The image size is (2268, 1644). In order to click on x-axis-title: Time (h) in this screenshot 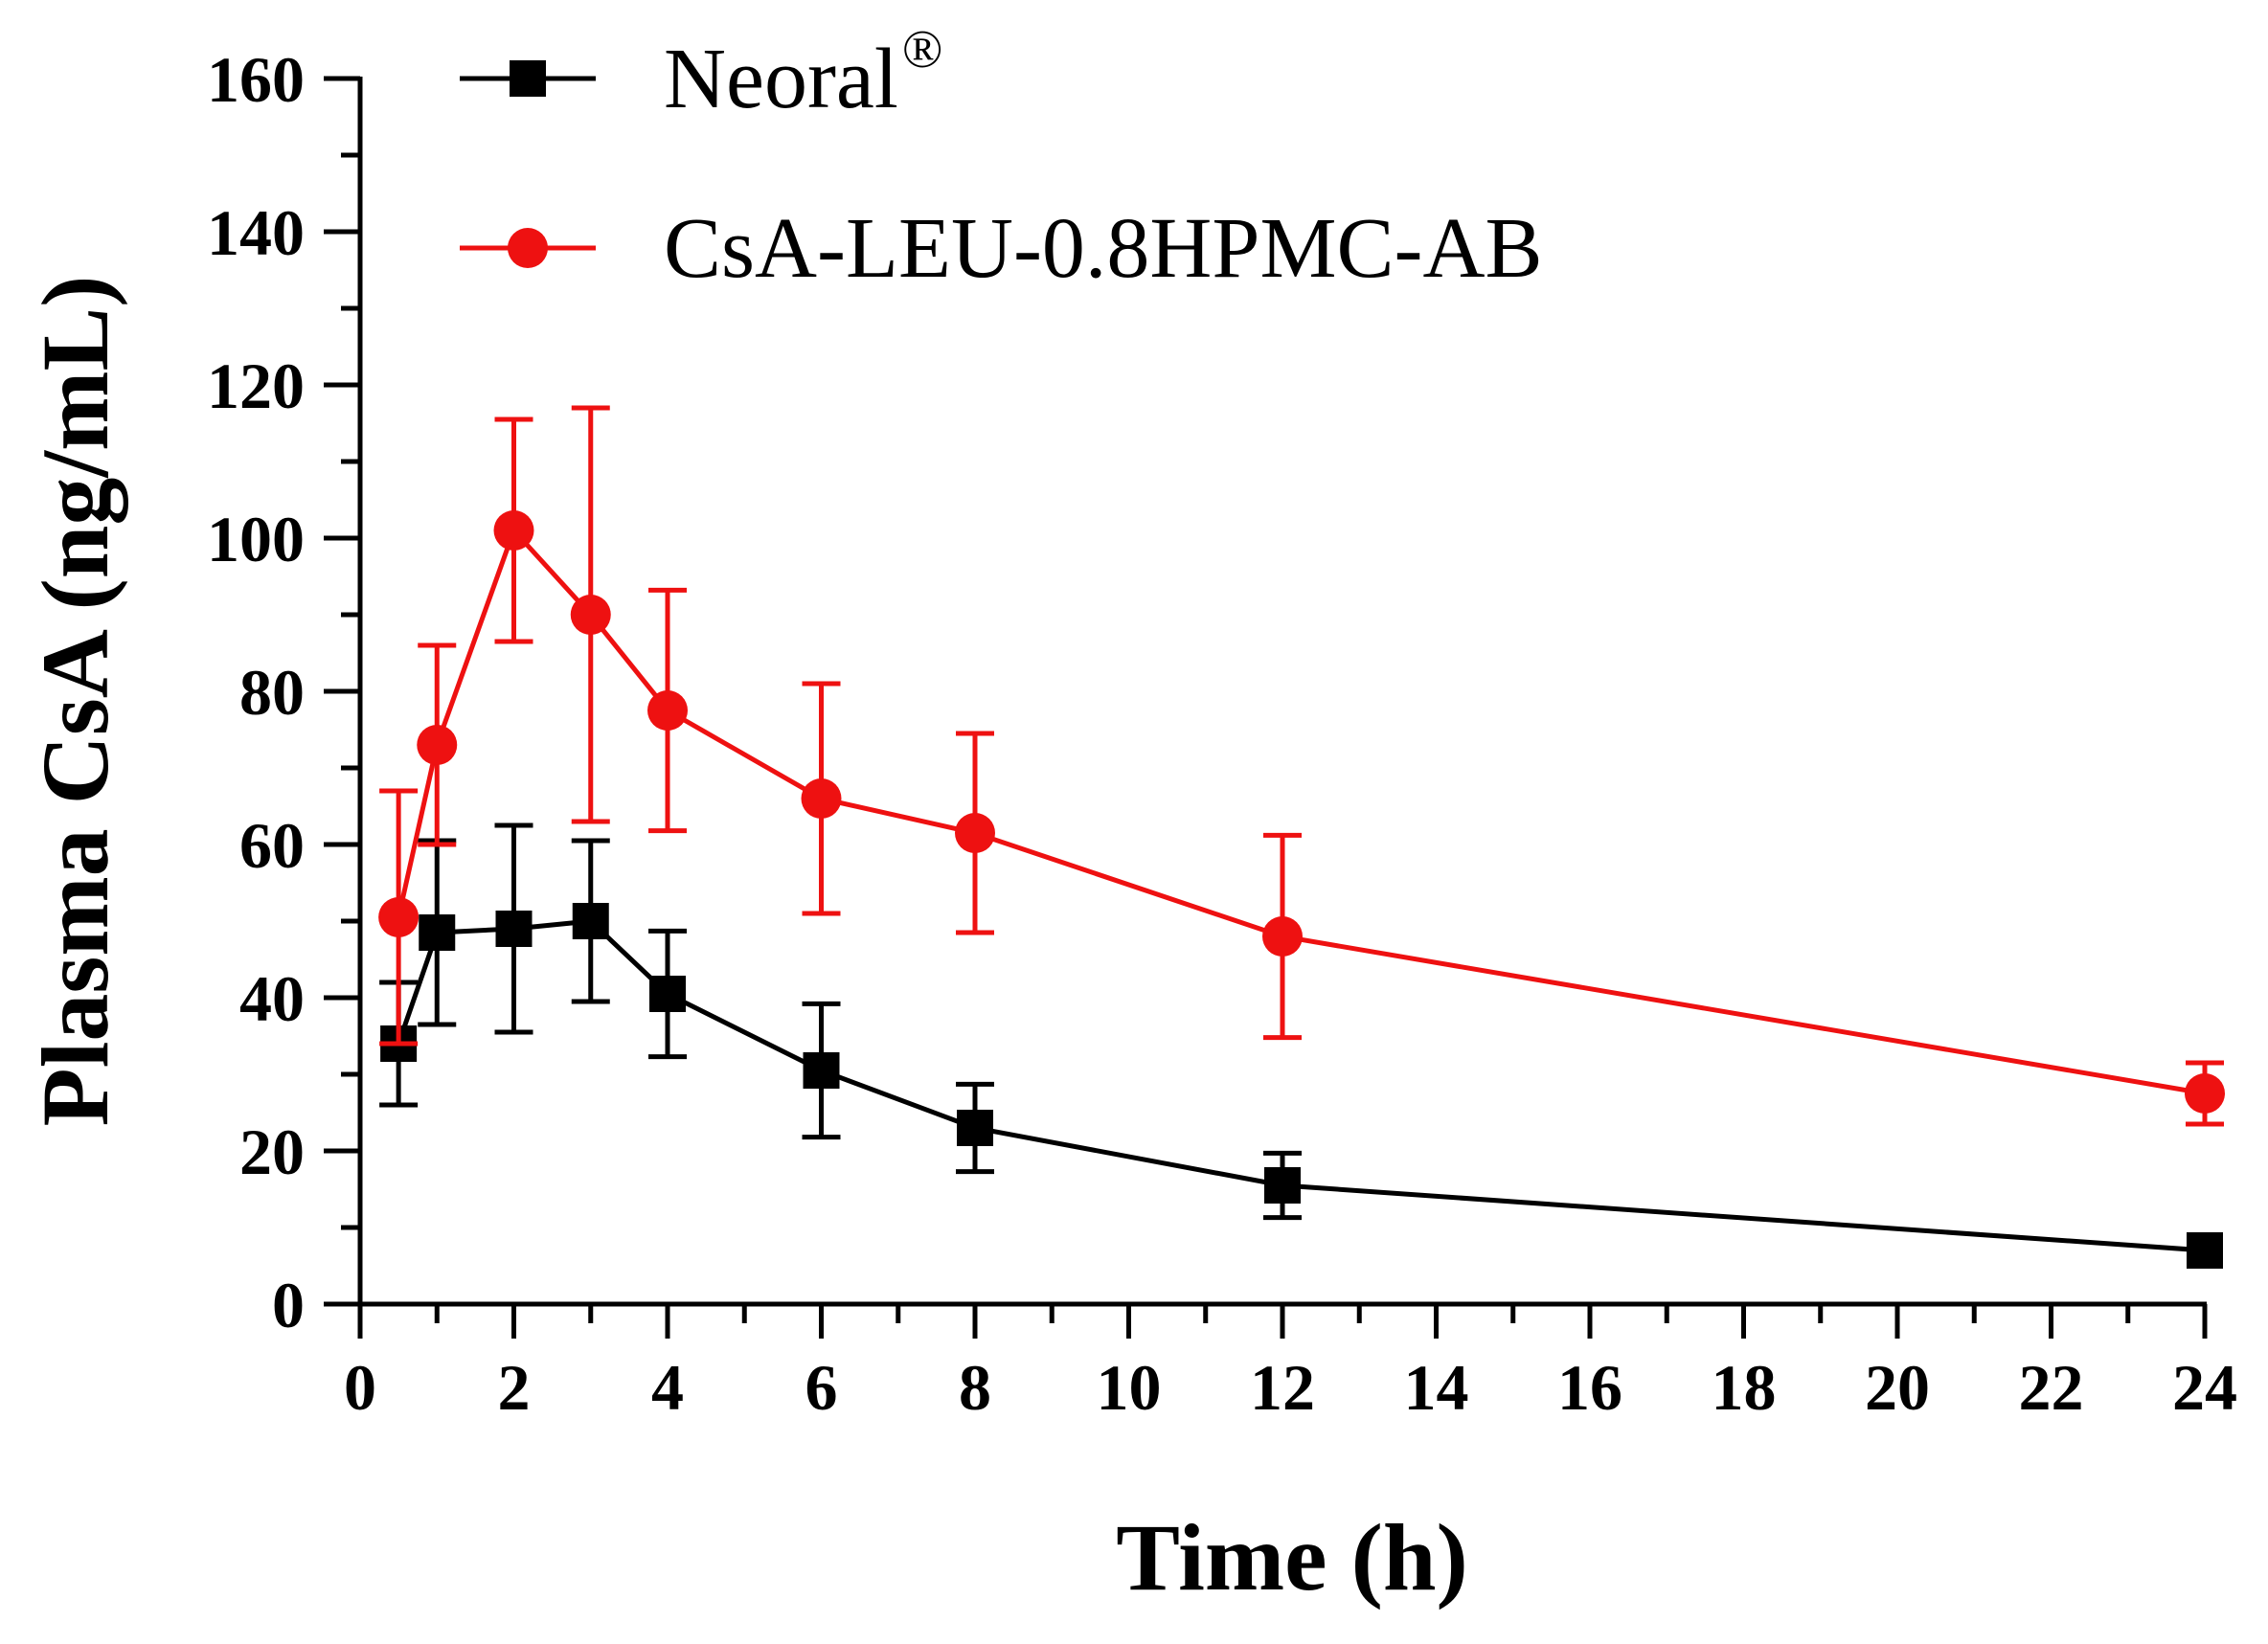, I will do `click(1292, 1557)`.